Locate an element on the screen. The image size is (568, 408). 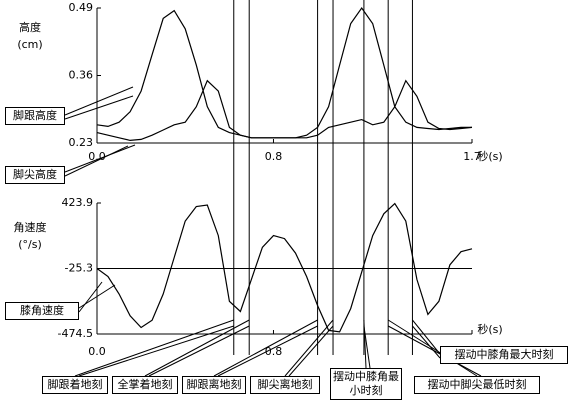
event-label: 脚尖离地刻 is located at coordinates (285, 385).